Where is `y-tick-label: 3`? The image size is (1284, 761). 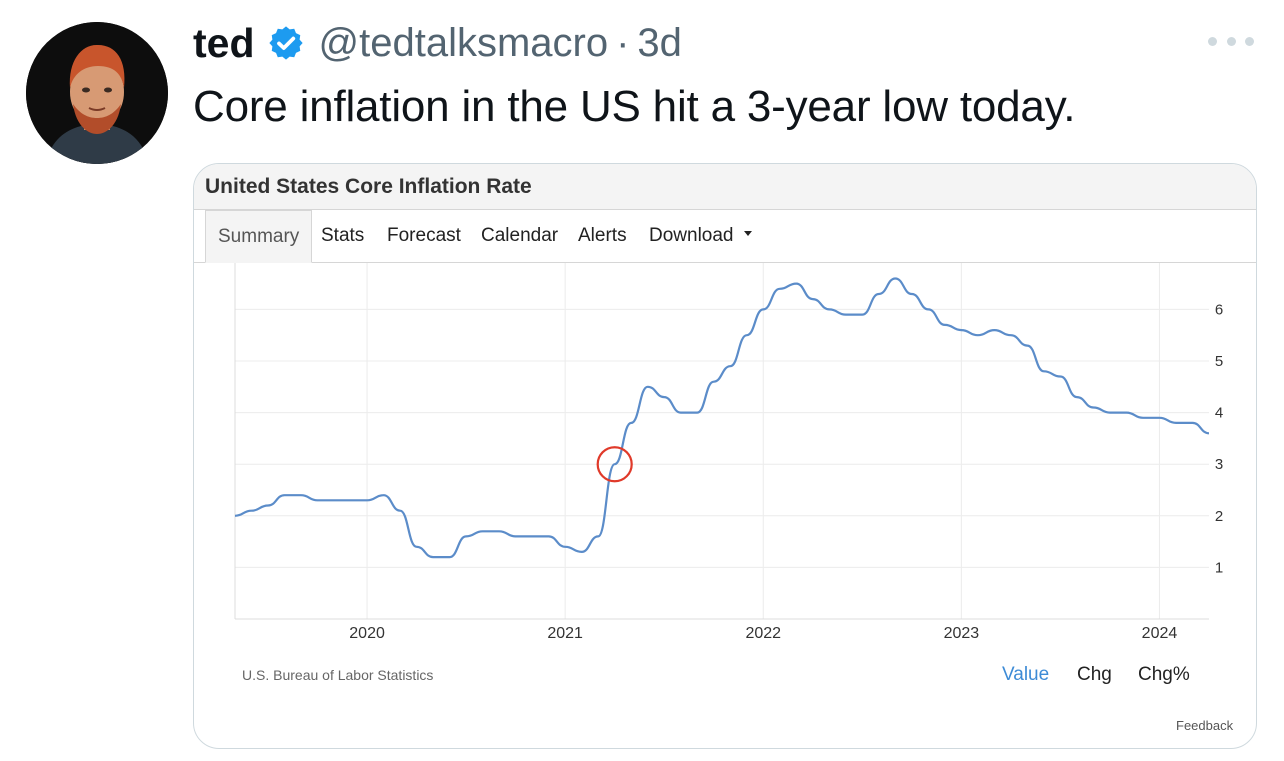
y-tick-label: 3 is located at coordinates (1219, 464).